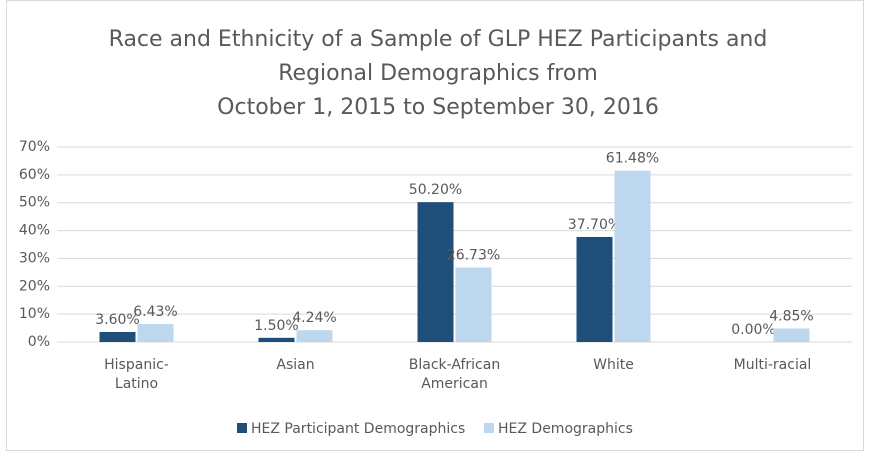 This screenshot has width=870, height=455. Describe the element at coordinates (34, 314) in the screenshot. I see `y-tick-label: 10%` at that location.